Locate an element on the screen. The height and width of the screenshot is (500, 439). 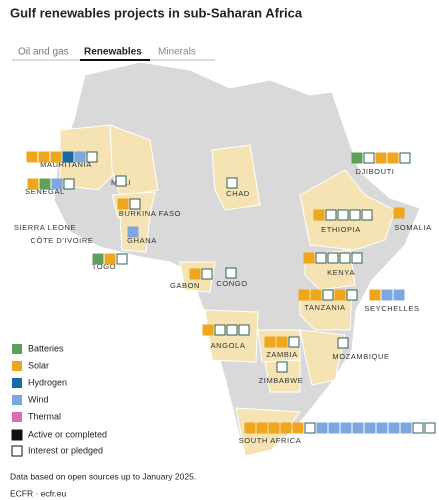
legend-label: Thermal is located at coordinates (44, 416).